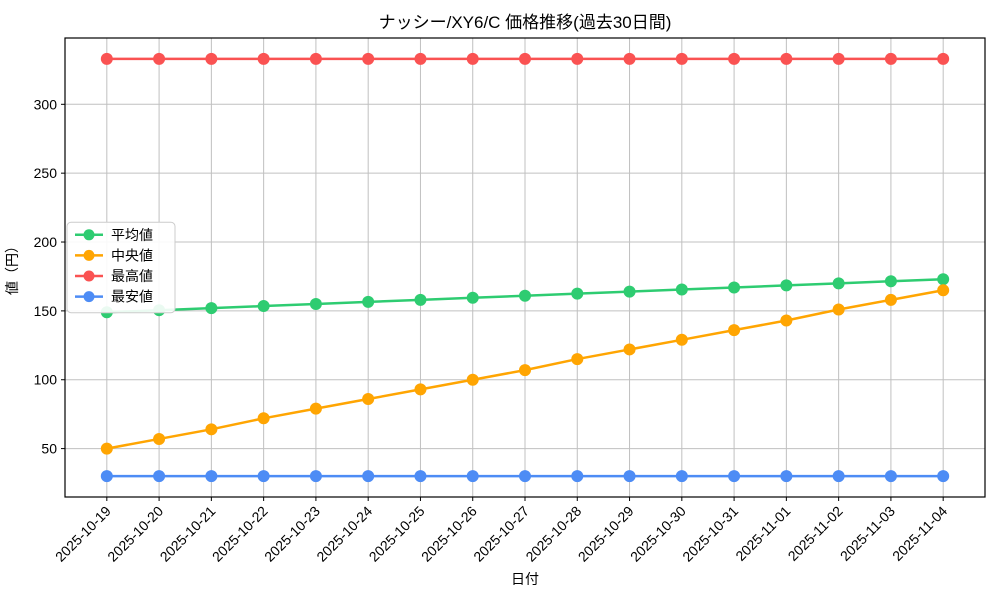  I want to click on y-tick-label: 50, so click(49, 449).